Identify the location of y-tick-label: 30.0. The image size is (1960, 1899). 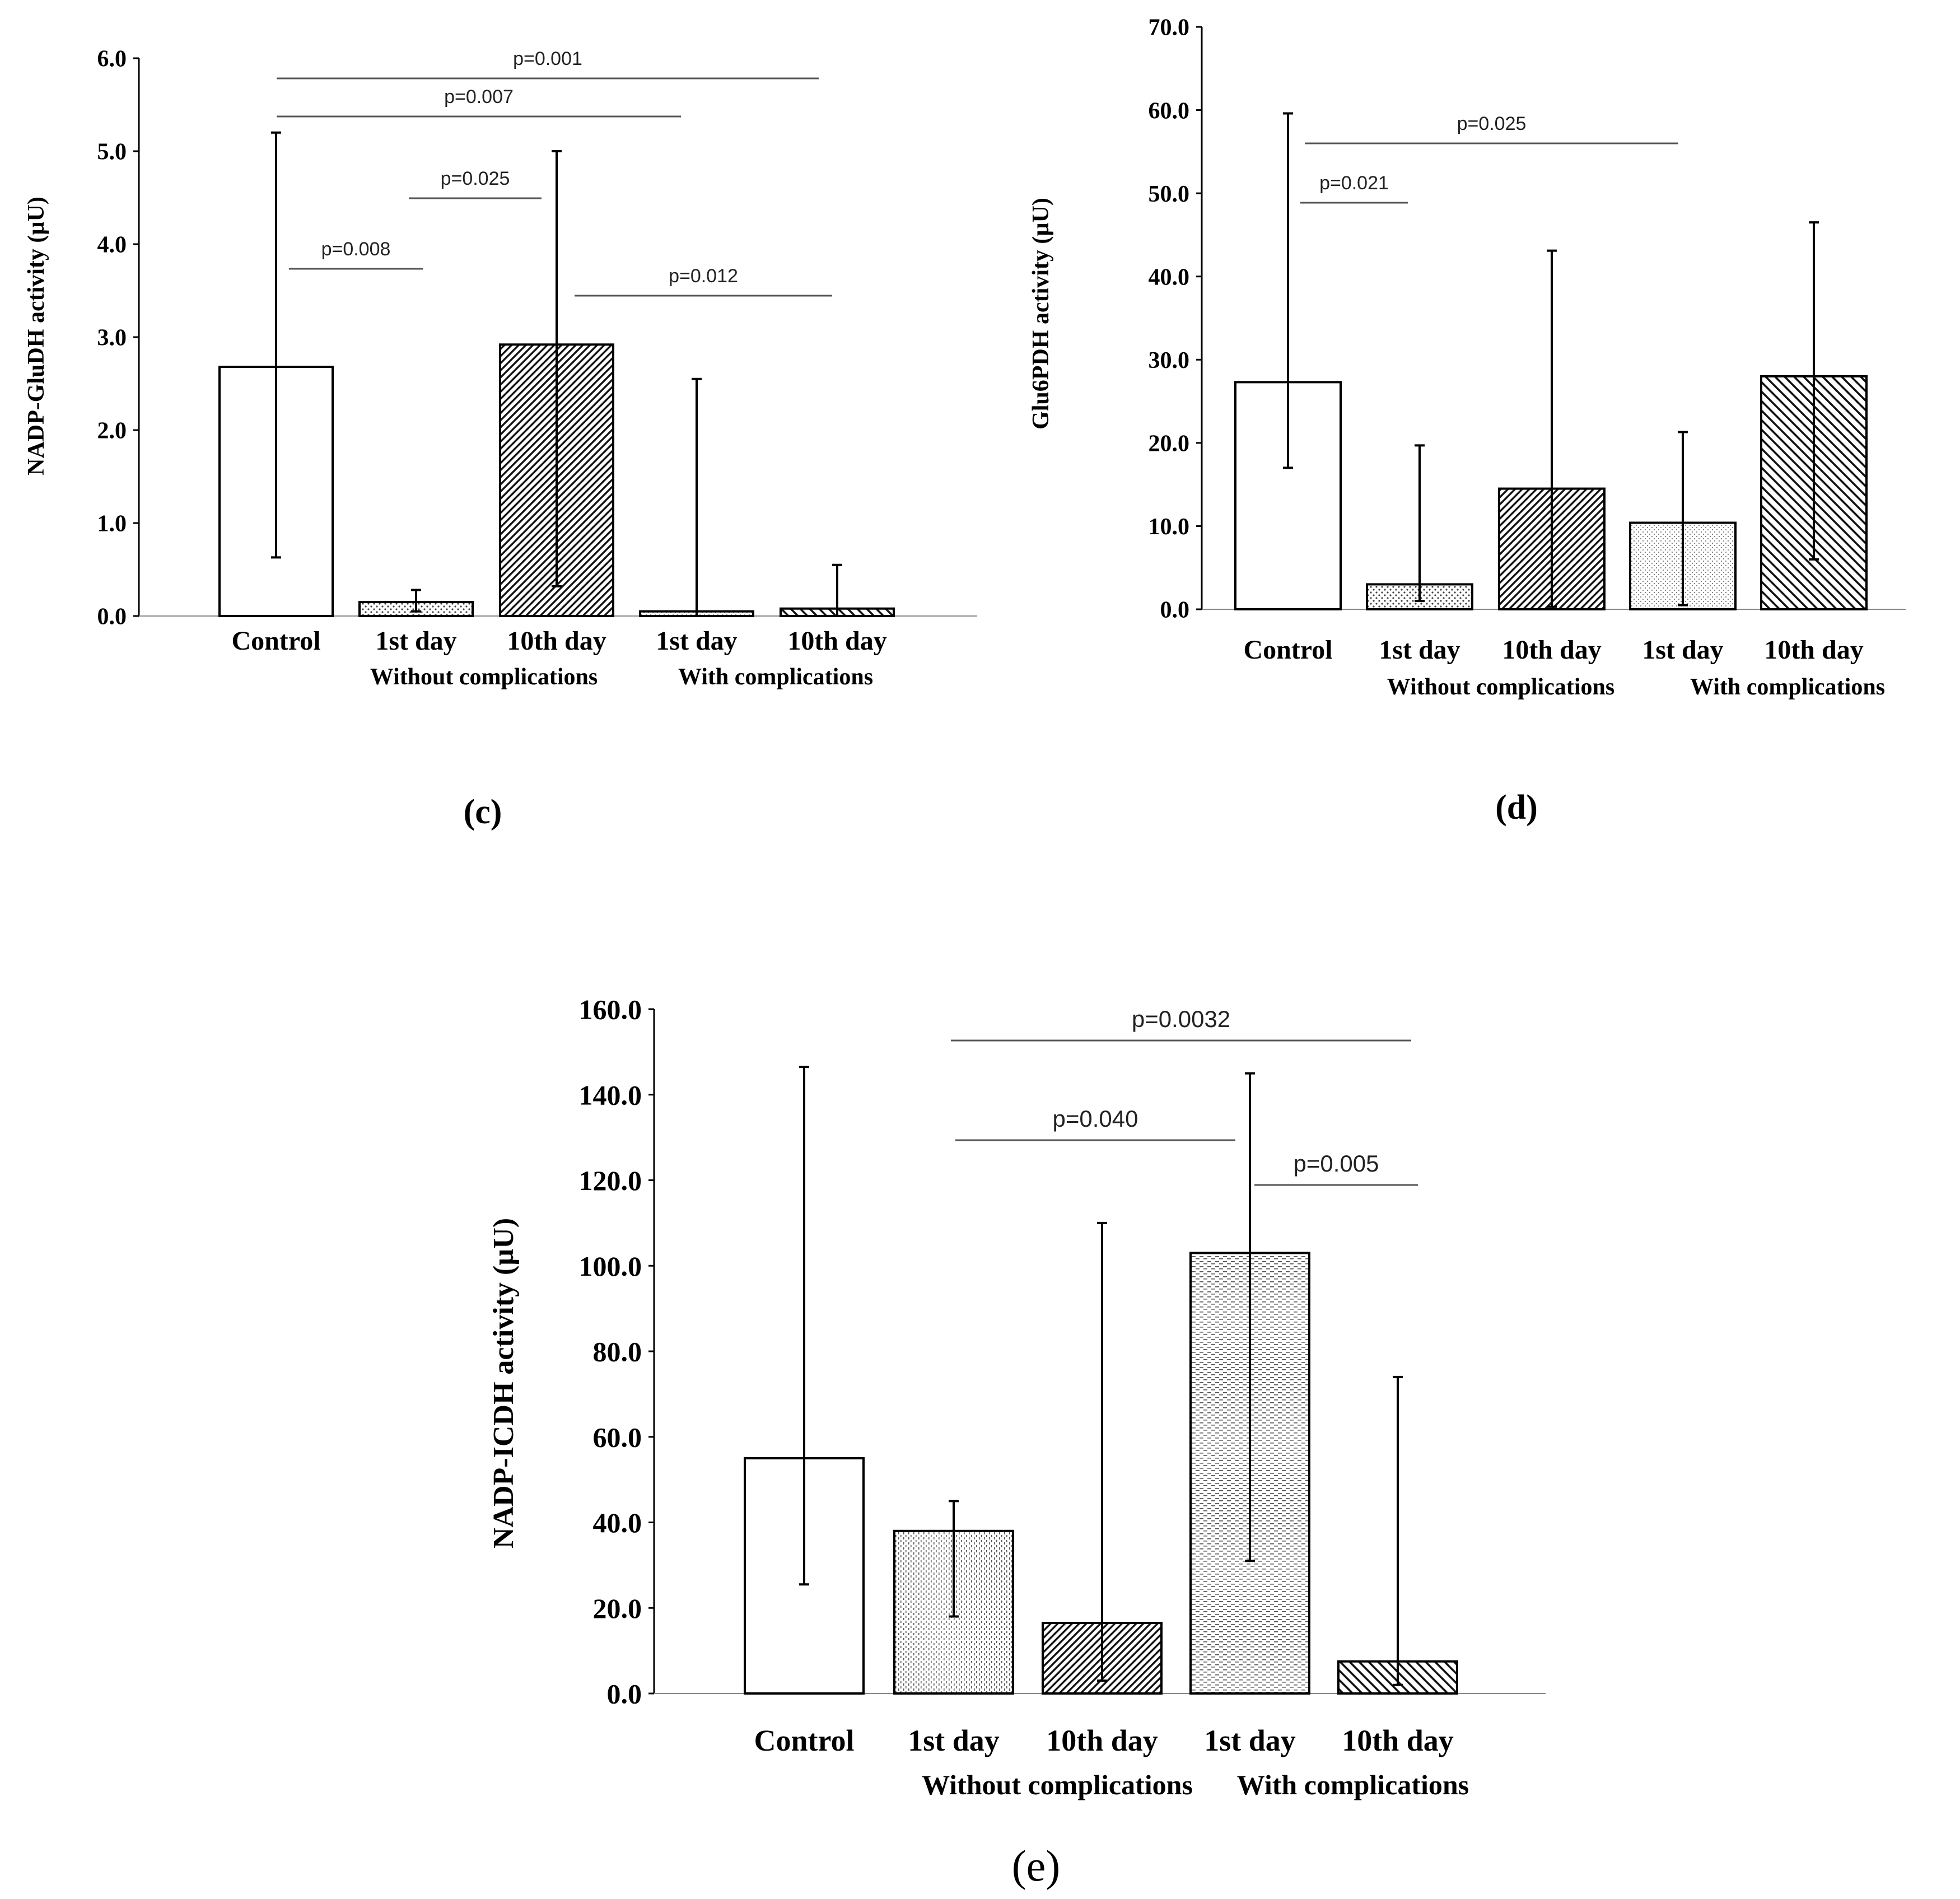
(1170, 361).